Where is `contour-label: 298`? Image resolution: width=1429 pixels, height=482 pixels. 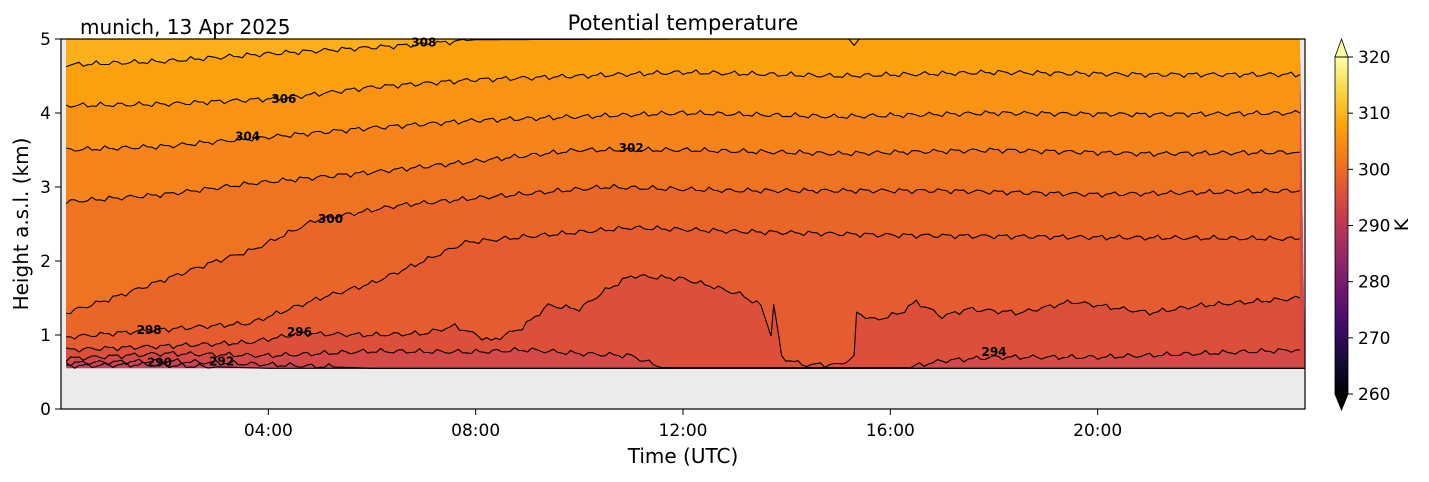
contour-label: 298 is located at coordinates (149, 330).